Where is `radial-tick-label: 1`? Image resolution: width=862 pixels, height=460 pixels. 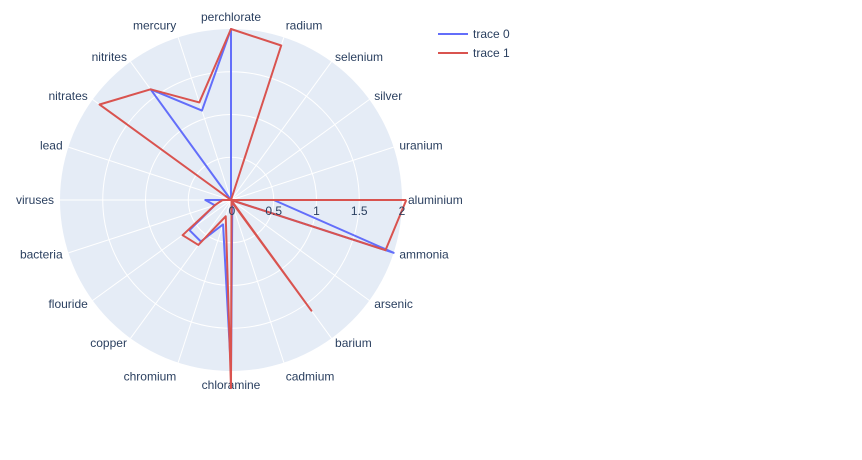
radial-tick-label: 1 is located at coordinates (316, 211).